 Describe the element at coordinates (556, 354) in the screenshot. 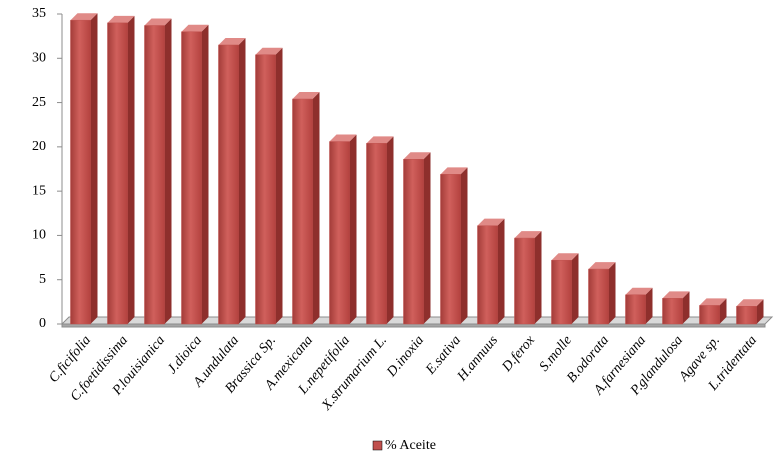

I see `x-tick-label: S.molle` at that location.